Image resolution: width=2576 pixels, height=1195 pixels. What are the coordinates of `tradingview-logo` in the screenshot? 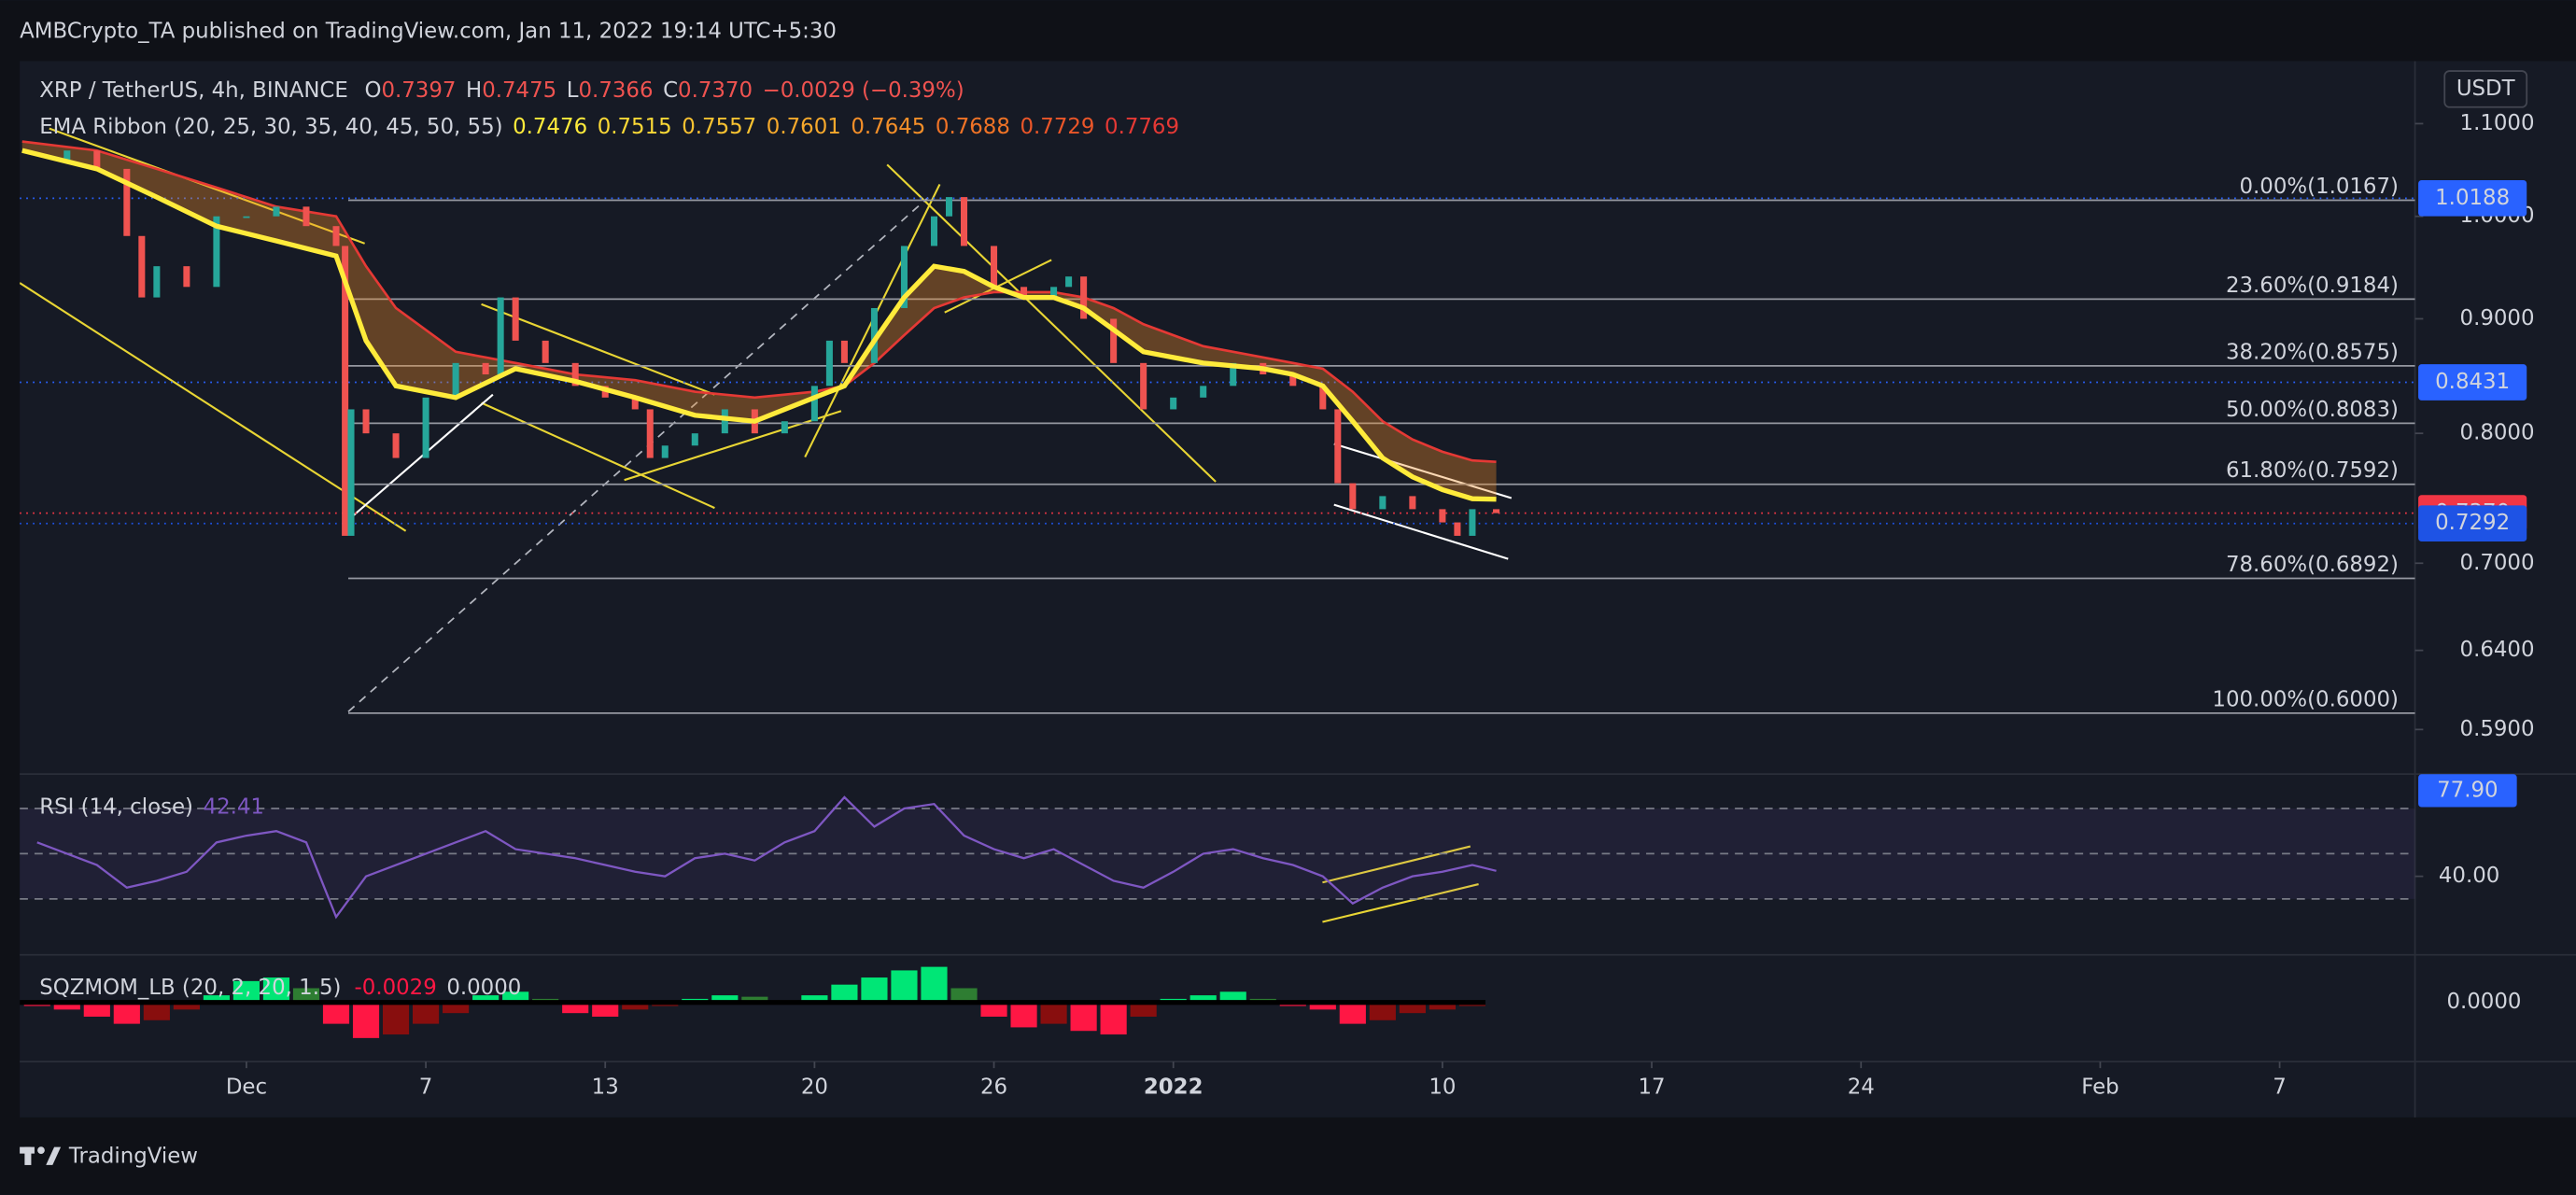 It's located at (41, 1155).